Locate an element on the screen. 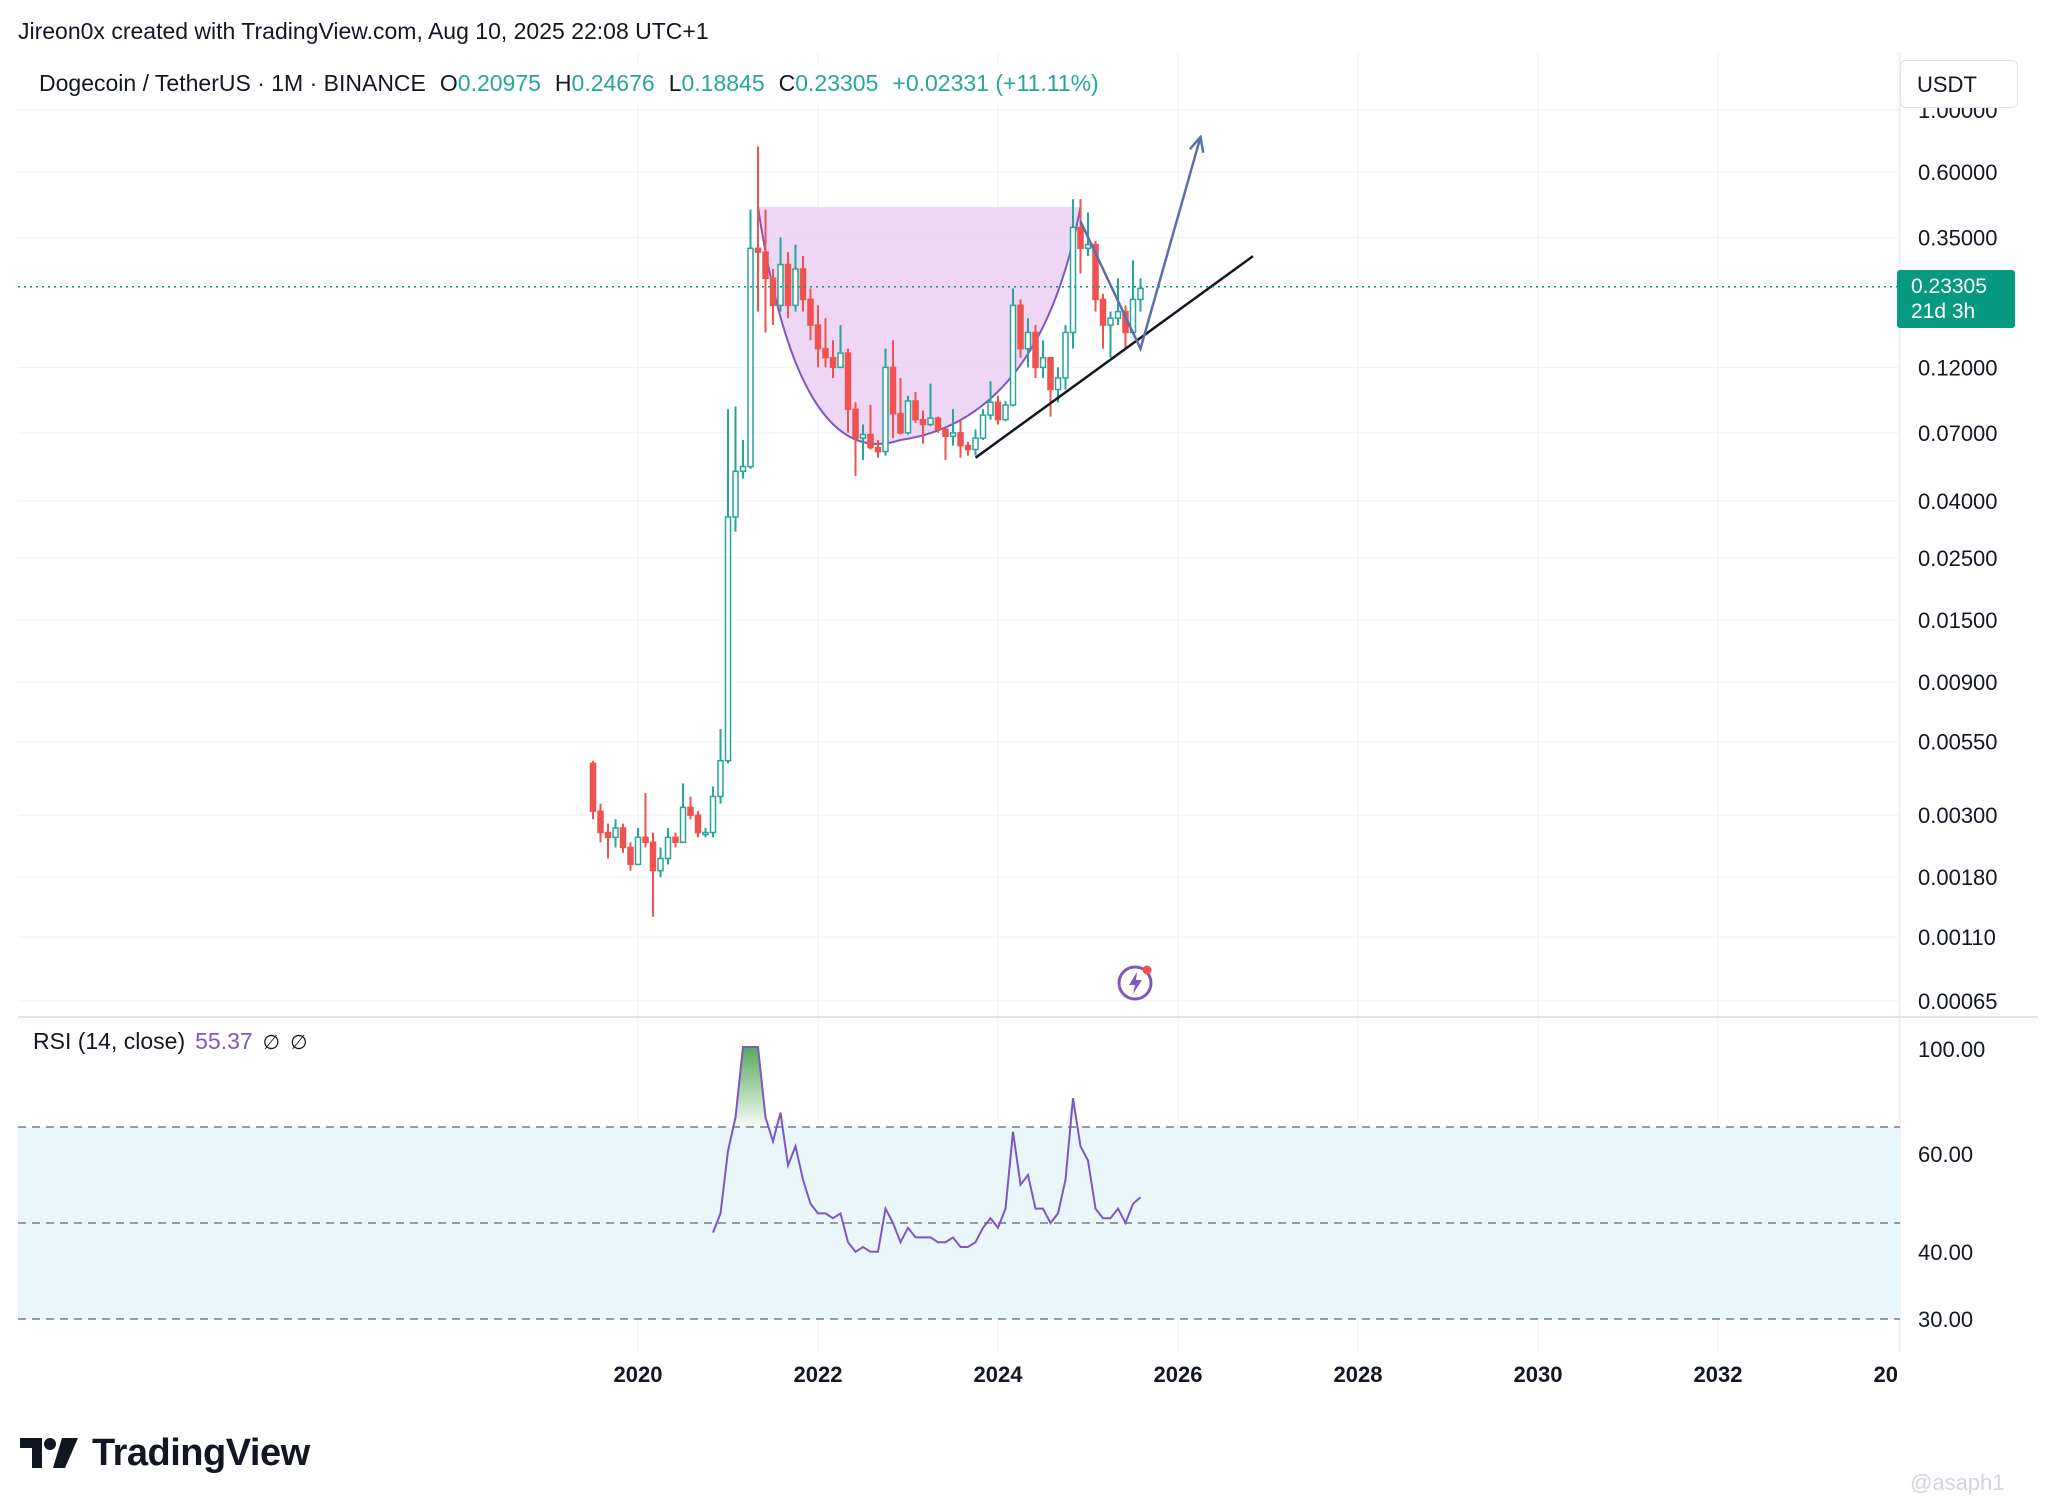 The image size is (2048, 1504). time-axis-label: 20 is located at coordinates (1886, 1374).